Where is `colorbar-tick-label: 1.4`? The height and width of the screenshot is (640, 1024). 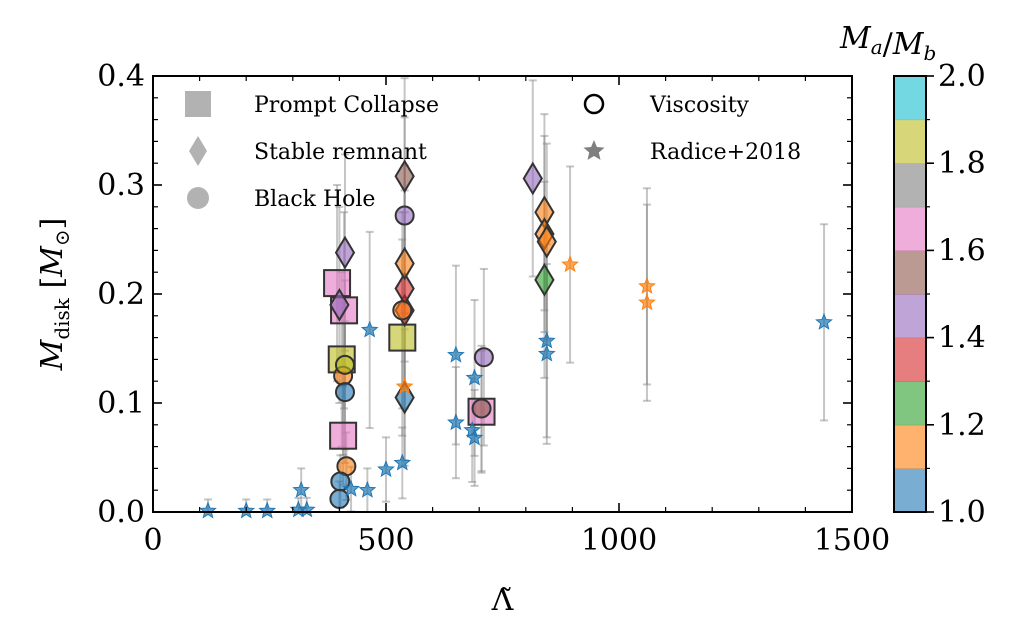
colorbar-tick-label: 1.4 is located at coordinates (962, 338).